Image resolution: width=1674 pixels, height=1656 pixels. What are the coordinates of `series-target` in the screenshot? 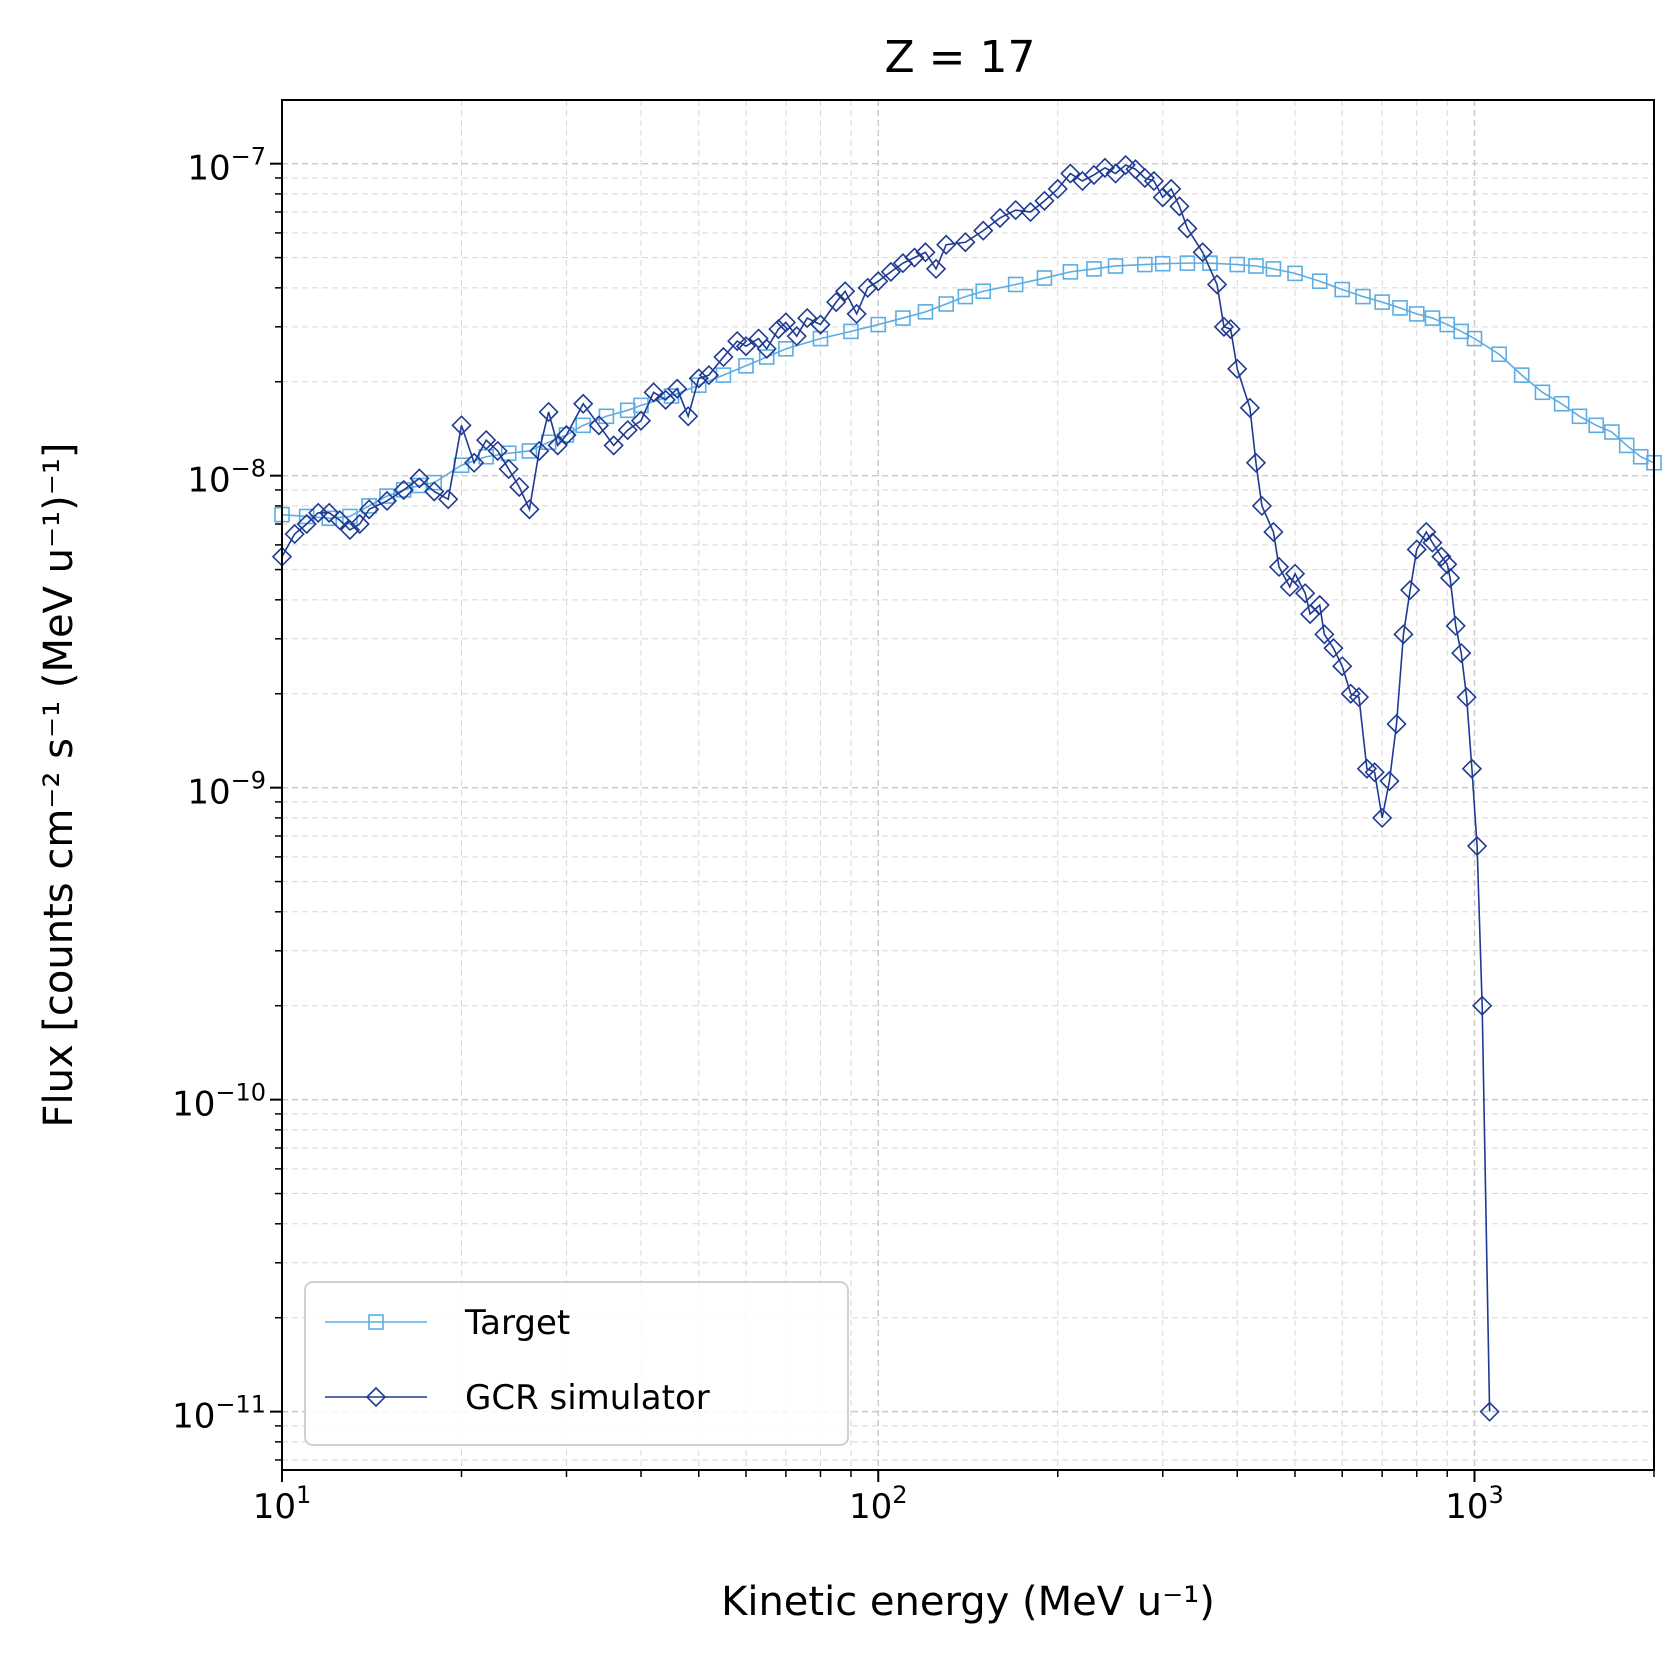 It's located at (968, 391).